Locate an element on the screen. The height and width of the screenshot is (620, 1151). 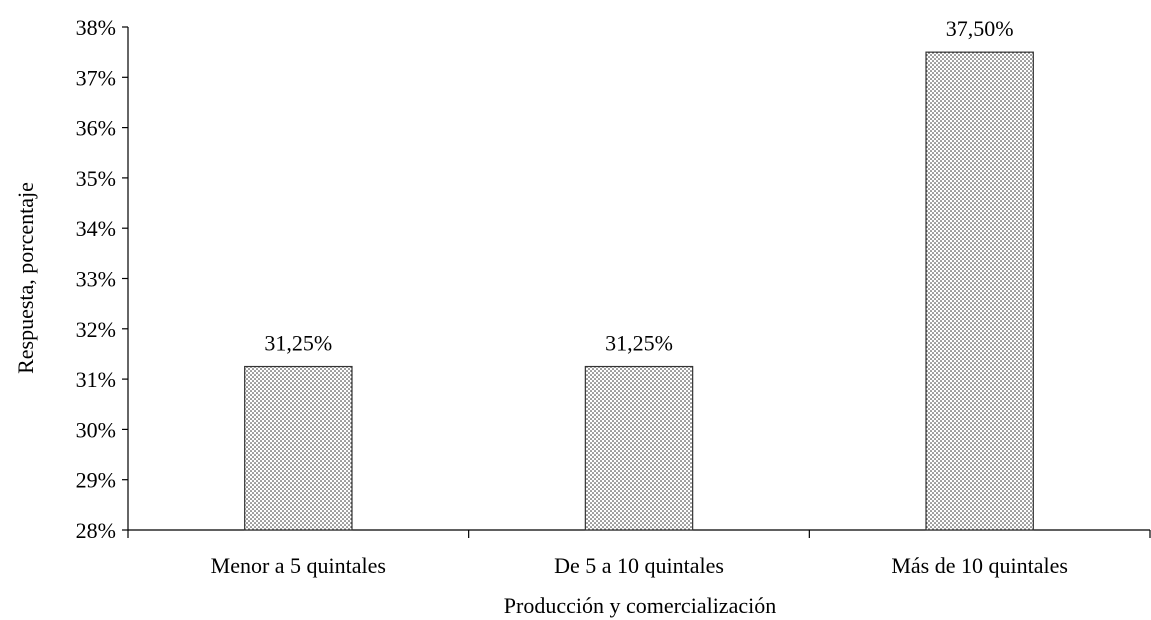
x-tick-label: Más de 10 quintales is located at coordinates (979, 565).